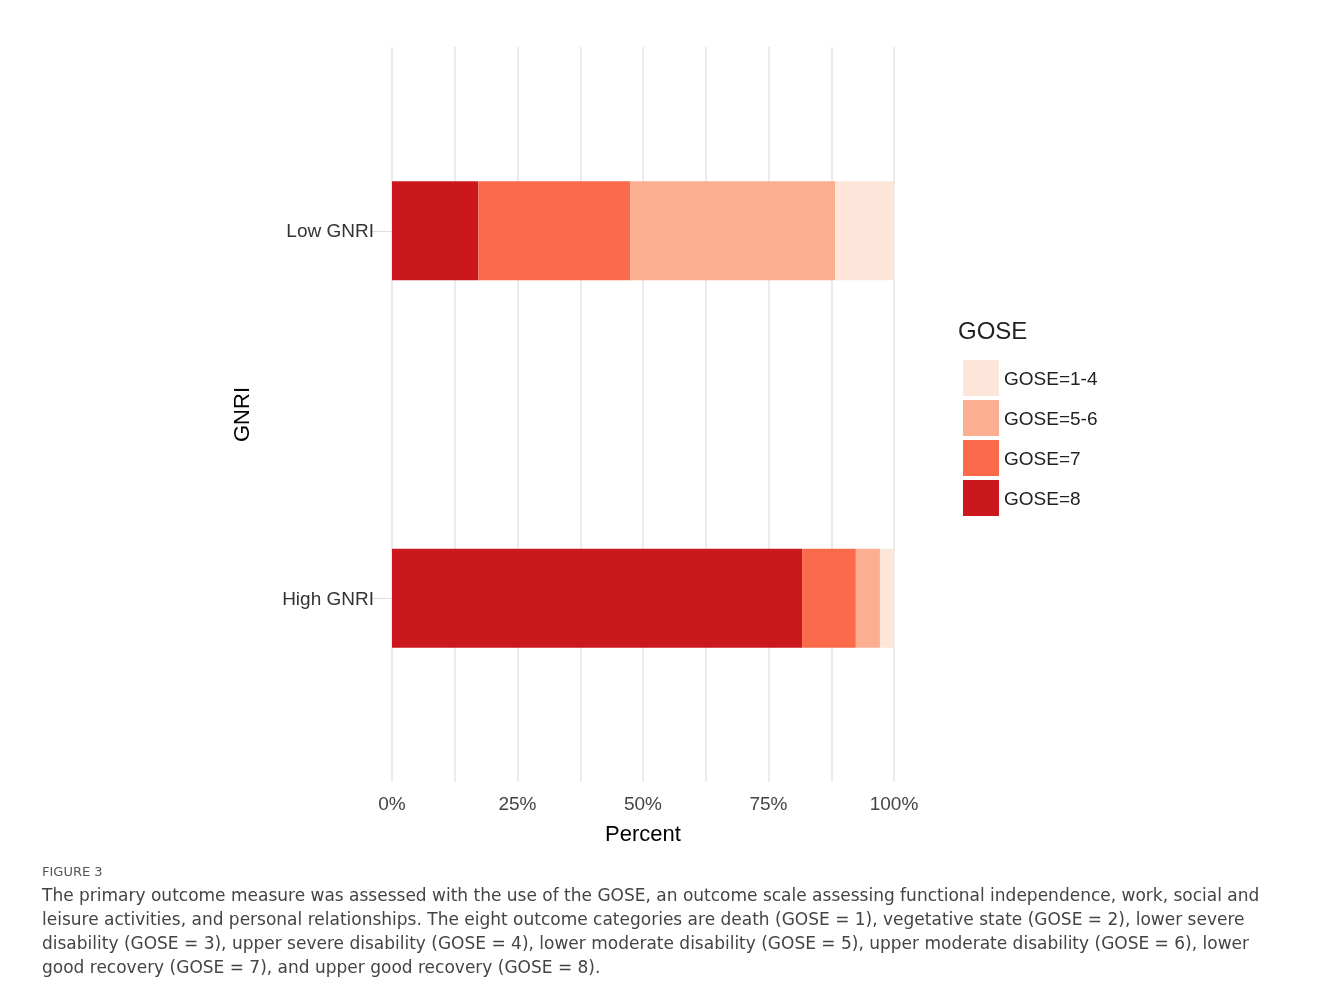 Image resolution: width=1320 pixels, height=1000 pixels. What do you see at coordinates (643, 803) in the screenshot?
I see `x-tick-label: 50%` at bounding box center [643, 803].